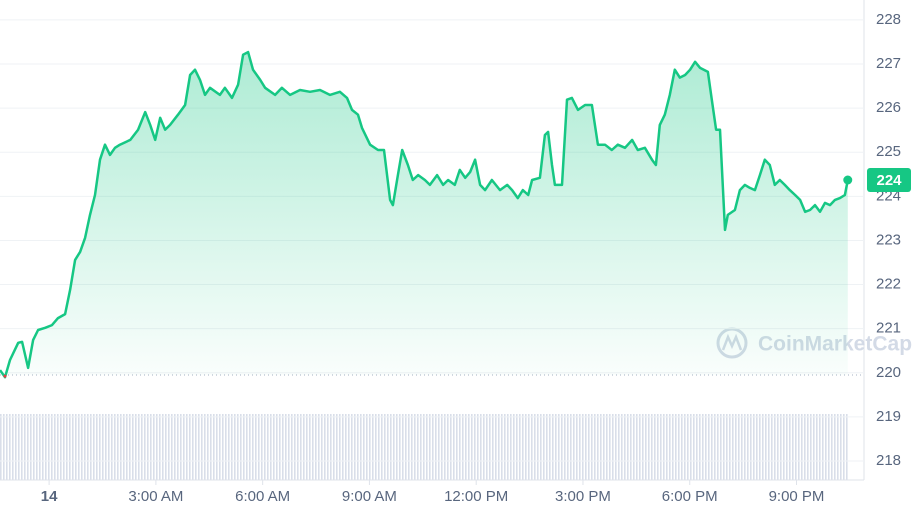  I want to click on x-tick-label: 3:00 AM, so click(155, 496).